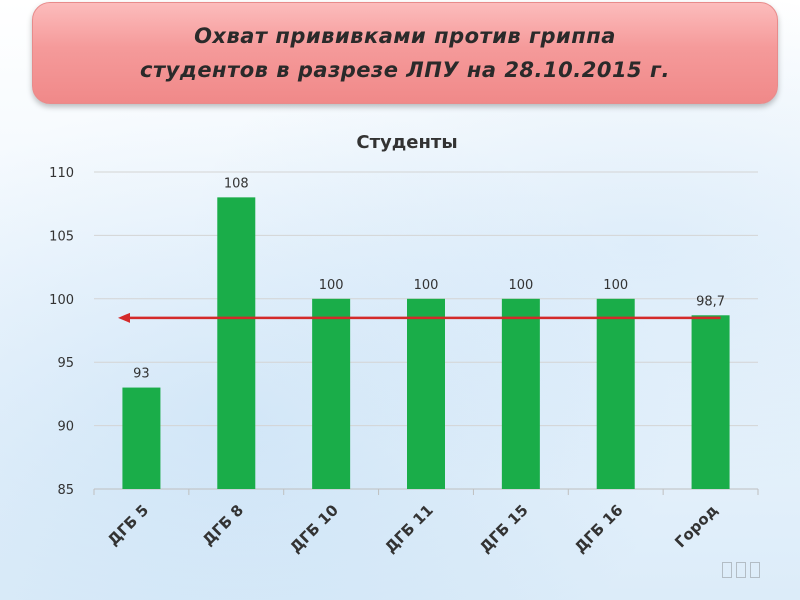  I want to click on y-tick-label: 110, so click(61, 173).